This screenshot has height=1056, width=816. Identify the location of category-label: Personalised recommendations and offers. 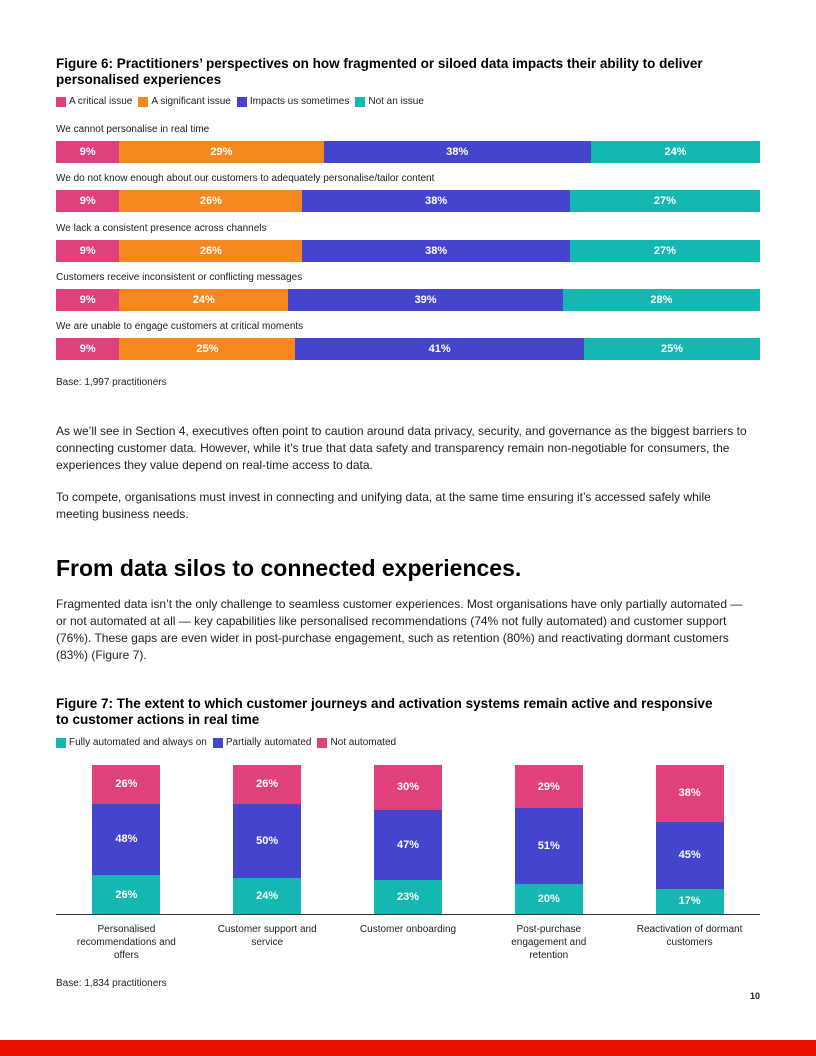
(126, 942).